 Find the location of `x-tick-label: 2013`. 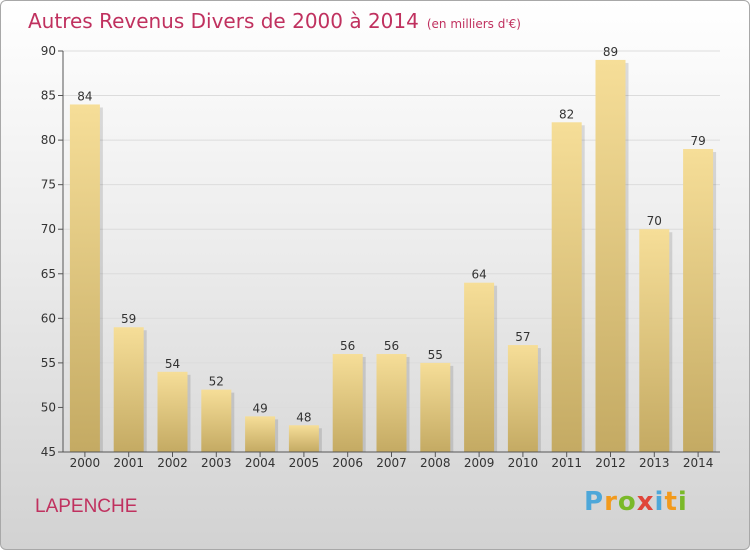

x-tick-label: 2013 is located at coordinates (654, 463).